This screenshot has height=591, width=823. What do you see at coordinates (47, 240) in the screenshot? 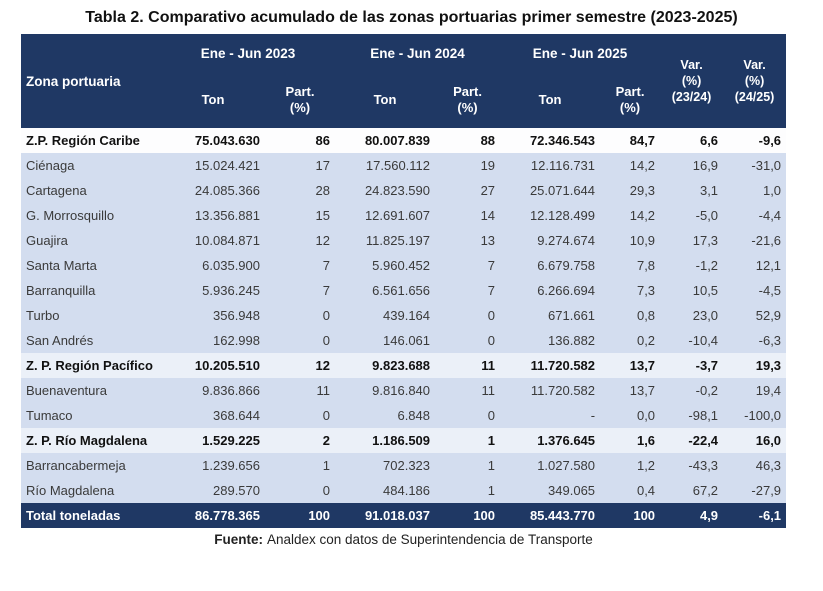
I see `zona-name-cell: Guajira` at bounding box center [47, 240].